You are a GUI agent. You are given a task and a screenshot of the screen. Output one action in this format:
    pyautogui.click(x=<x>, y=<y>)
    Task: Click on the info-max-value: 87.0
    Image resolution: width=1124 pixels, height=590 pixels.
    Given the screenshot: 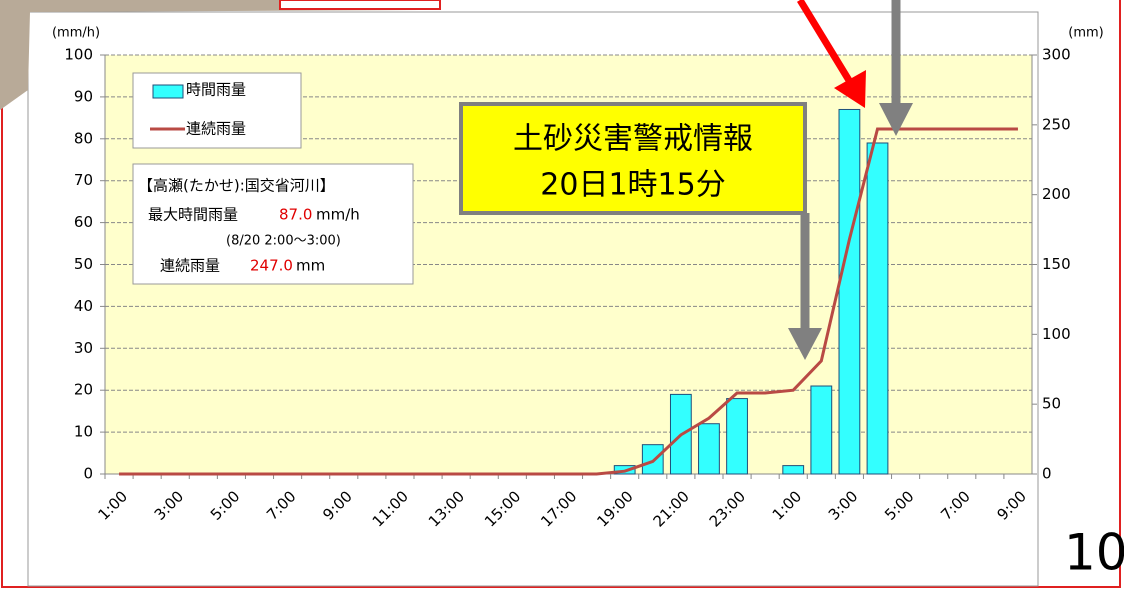 What is the action you would take?
    pyautogui.click(x=295, y=215)
    